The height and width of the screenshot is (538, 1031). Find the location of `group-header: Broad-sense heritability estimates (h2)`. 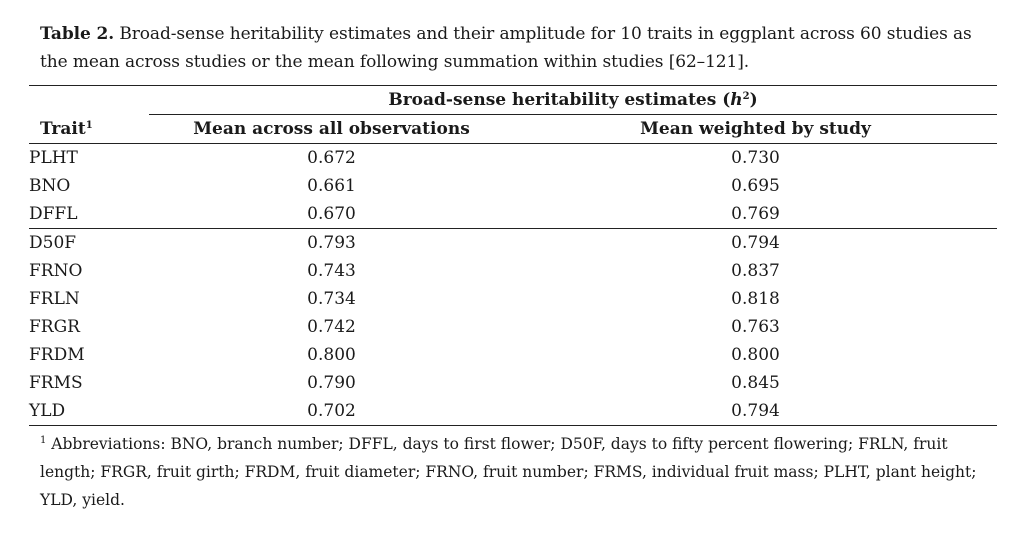

group-header: Broad-sense heritability estimates (h2) is located at coordinates (573, 100).